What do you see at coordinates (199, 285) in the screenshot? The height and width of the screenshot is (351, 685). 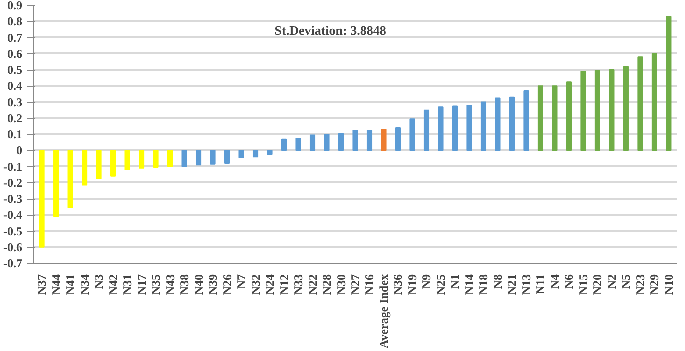 I see `x-tick-label: N40` at bounding box center [199, 285].